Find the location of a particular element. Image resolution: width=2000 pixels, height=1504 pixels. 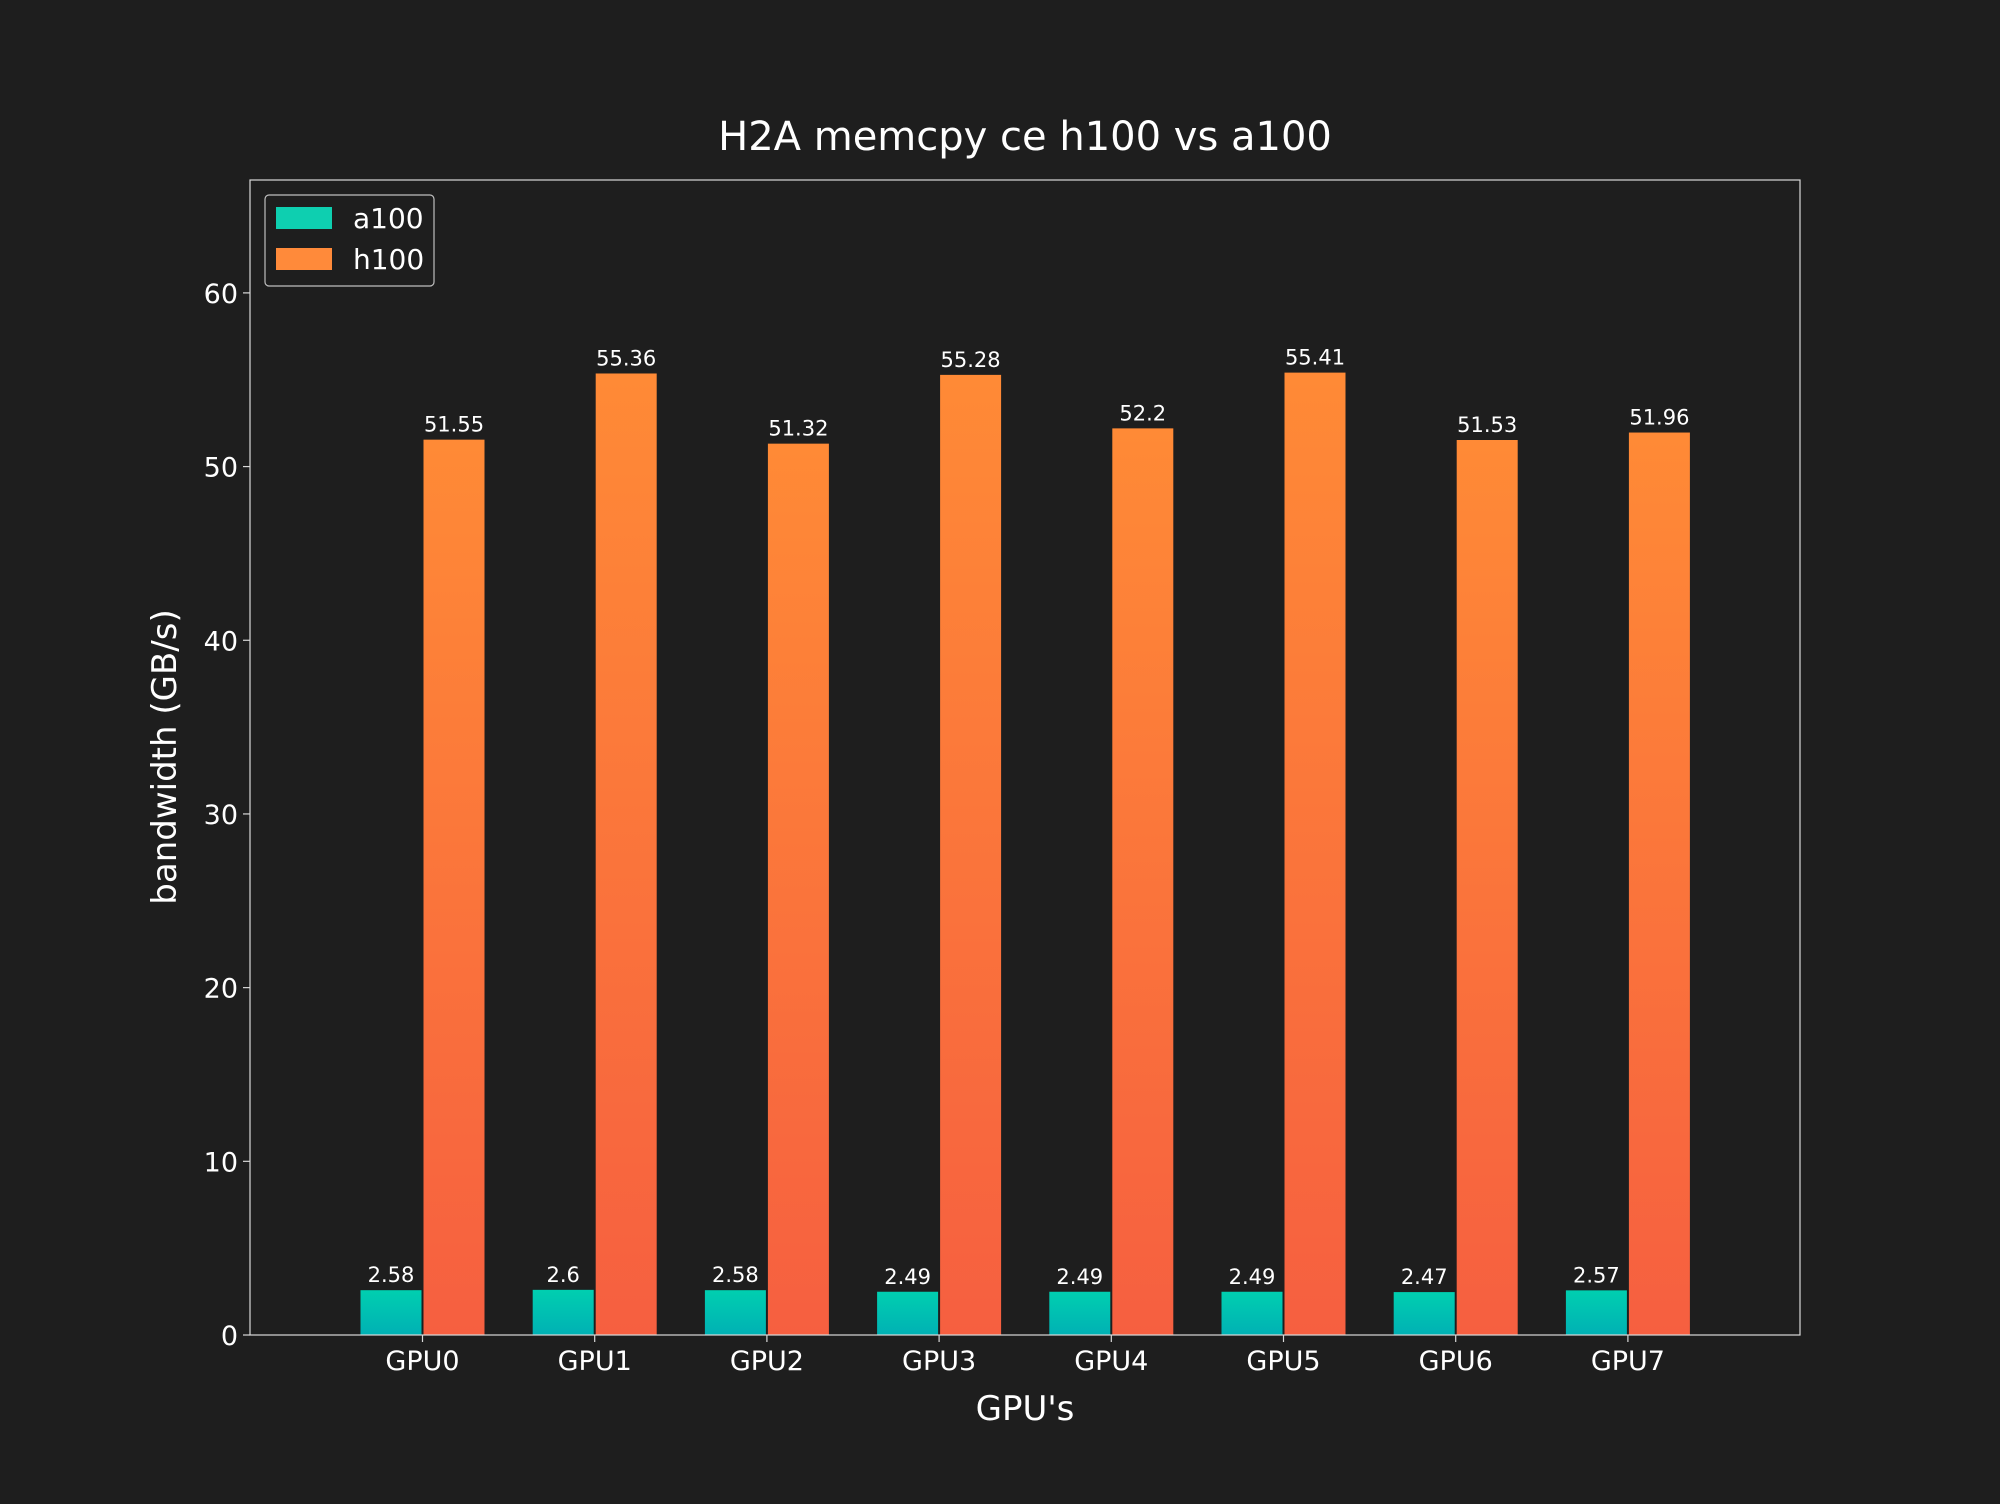

value-label-a100-GPU1: 2.6 is located at coordinates (562, 1275).